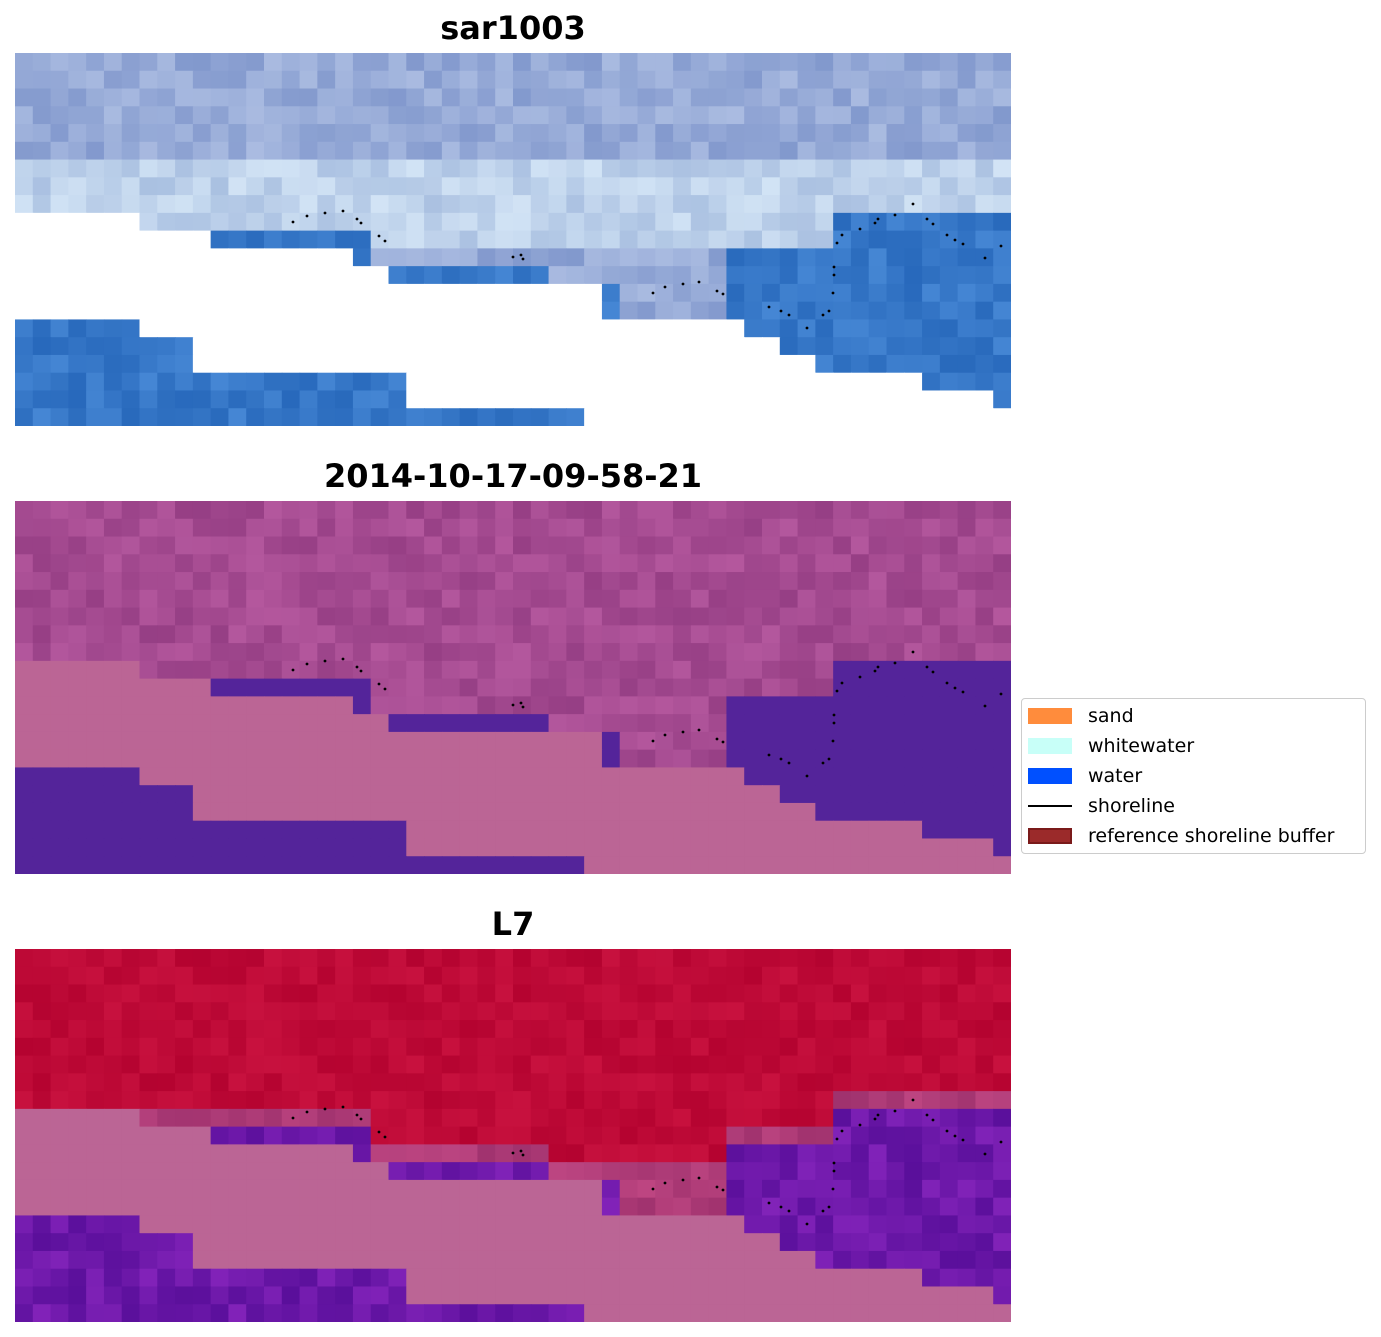 This screenshot has height=1337, width=1381. I want to click on whitewater-swatch, so click(1050, 746).